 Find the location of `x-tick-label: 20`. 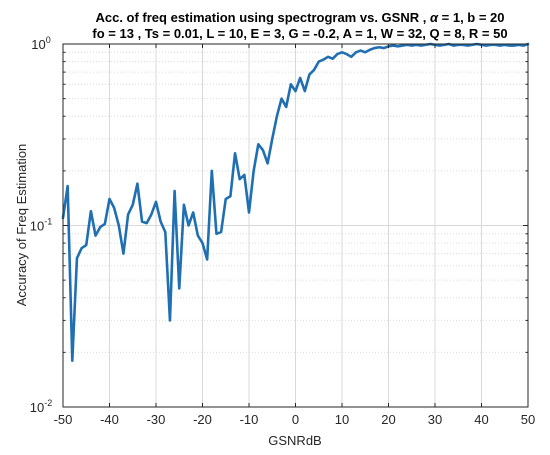

x-tick-label: 20 is located at coordinates (388, 419).